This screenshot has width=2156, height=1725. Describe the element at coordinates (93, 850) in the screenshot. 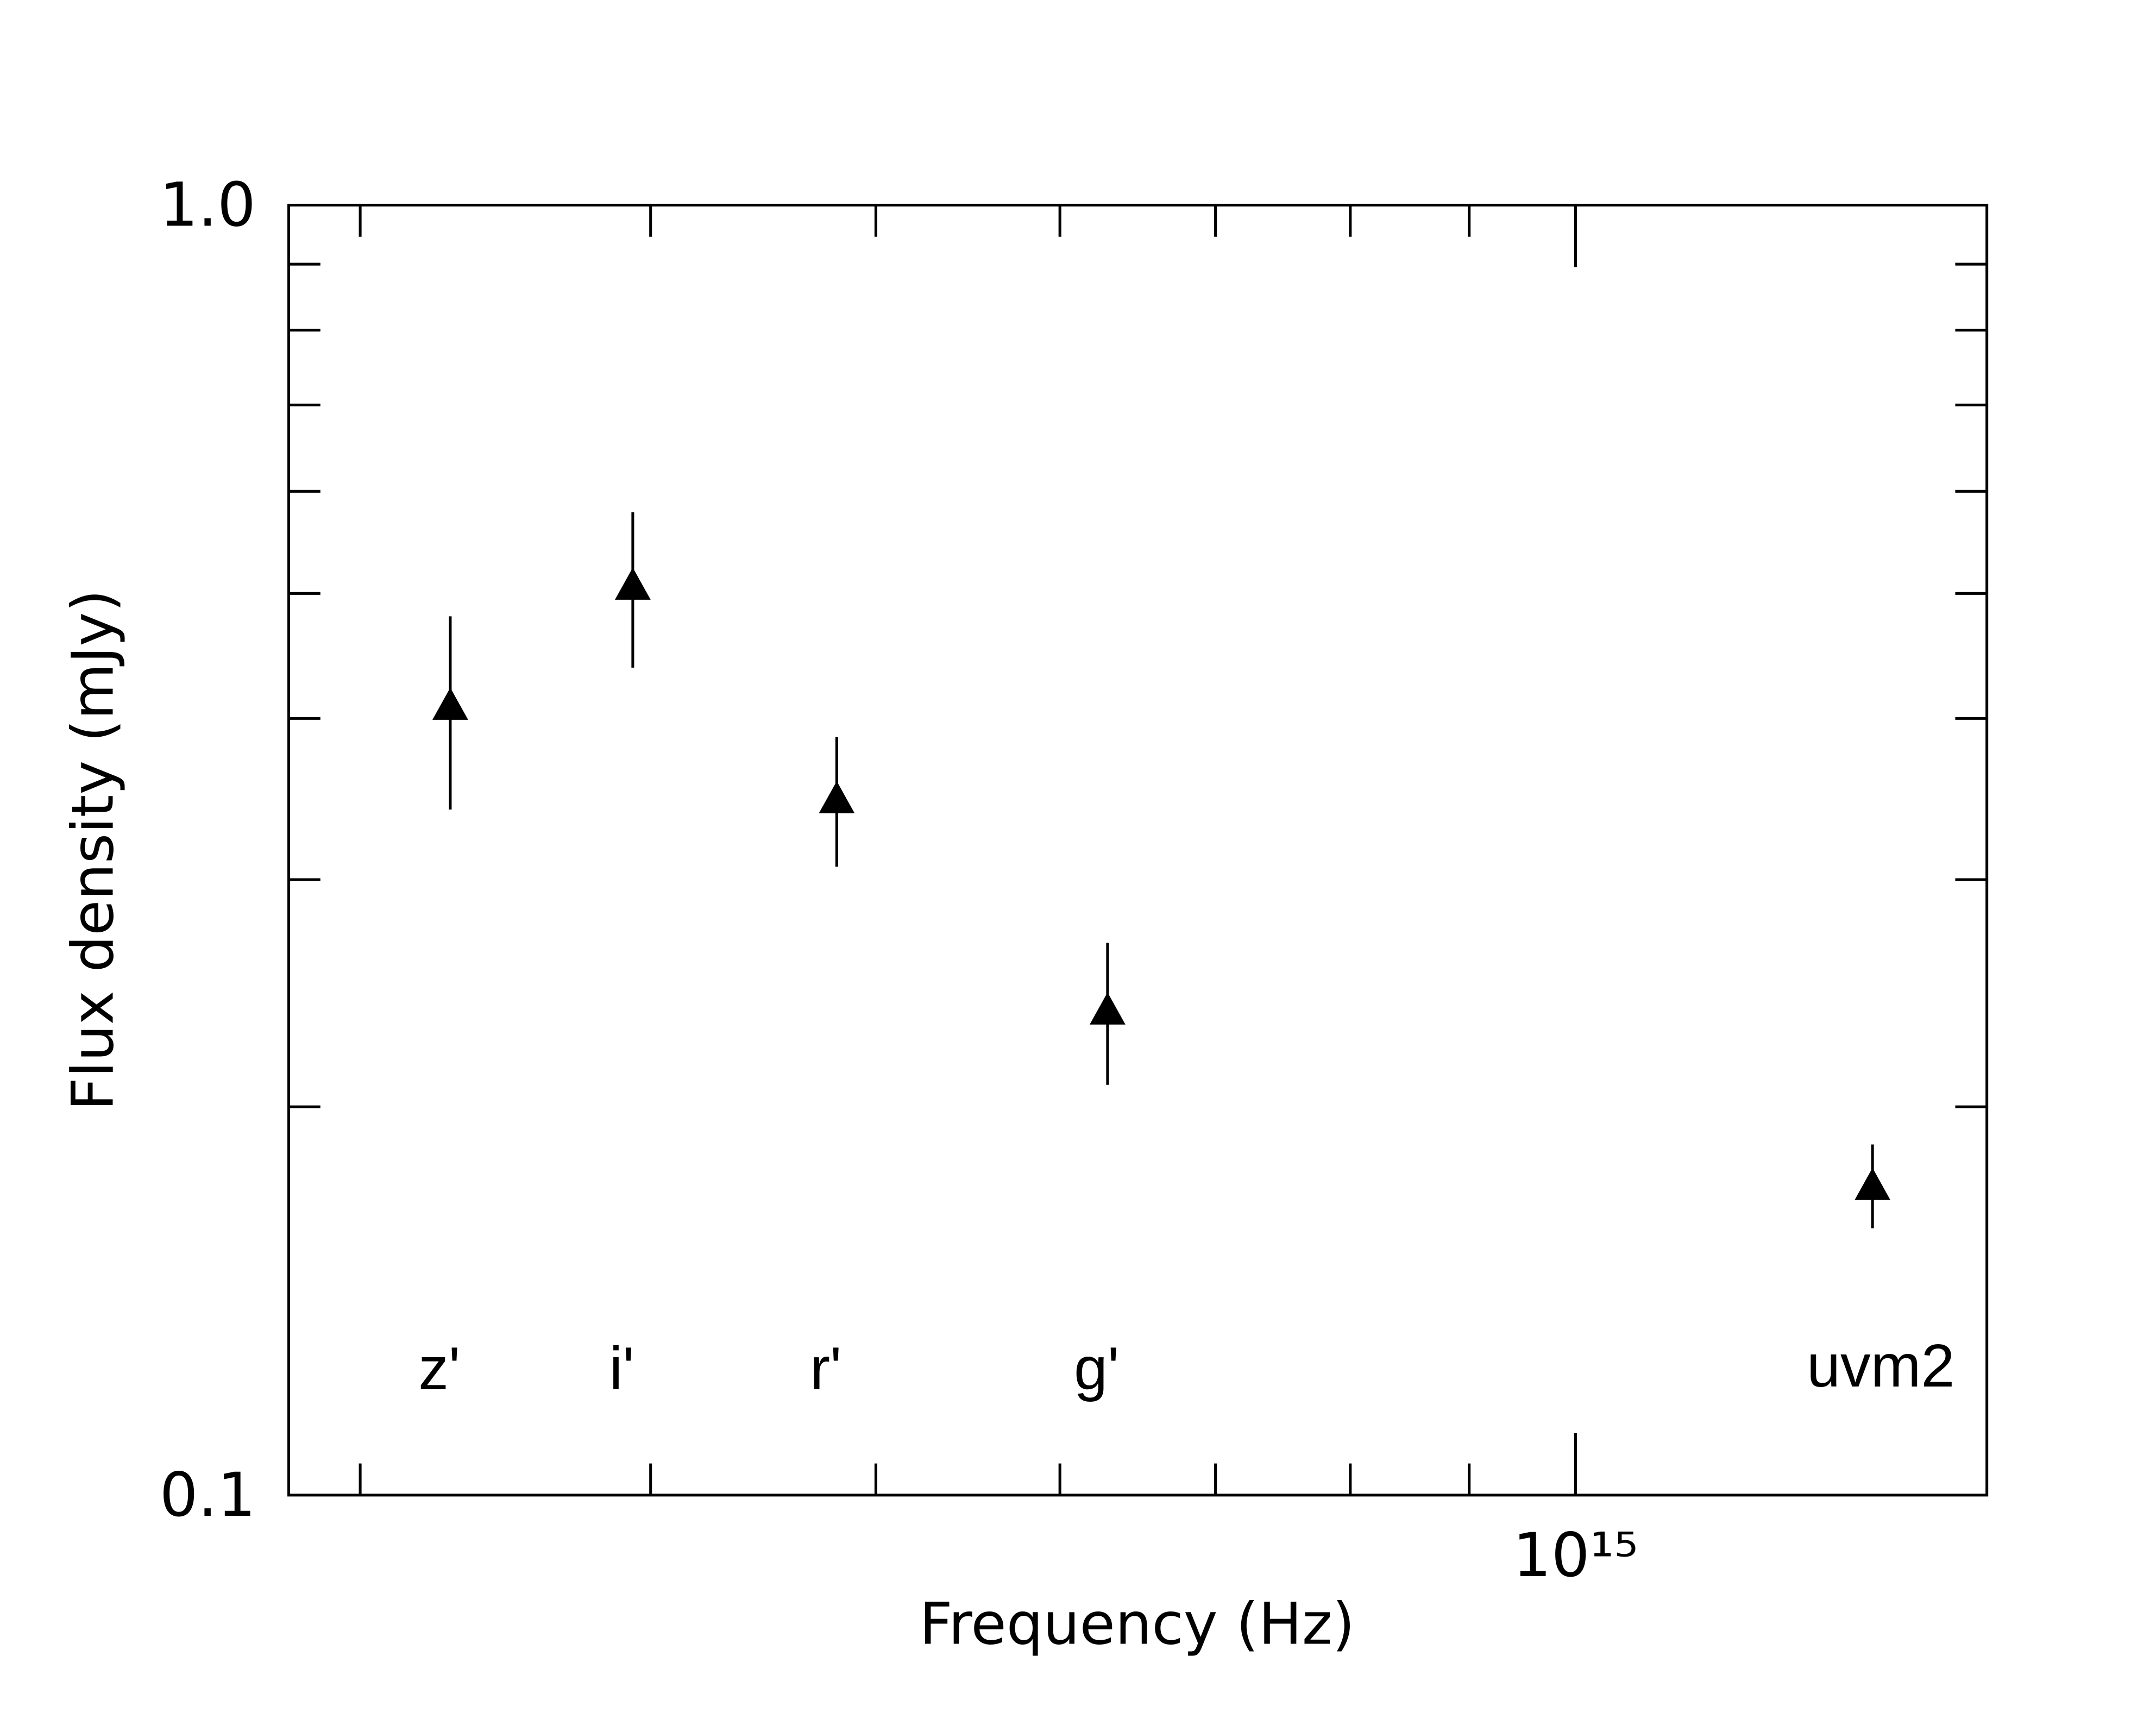

I see `y-axis-label: Flux density (mJy)` at that location.